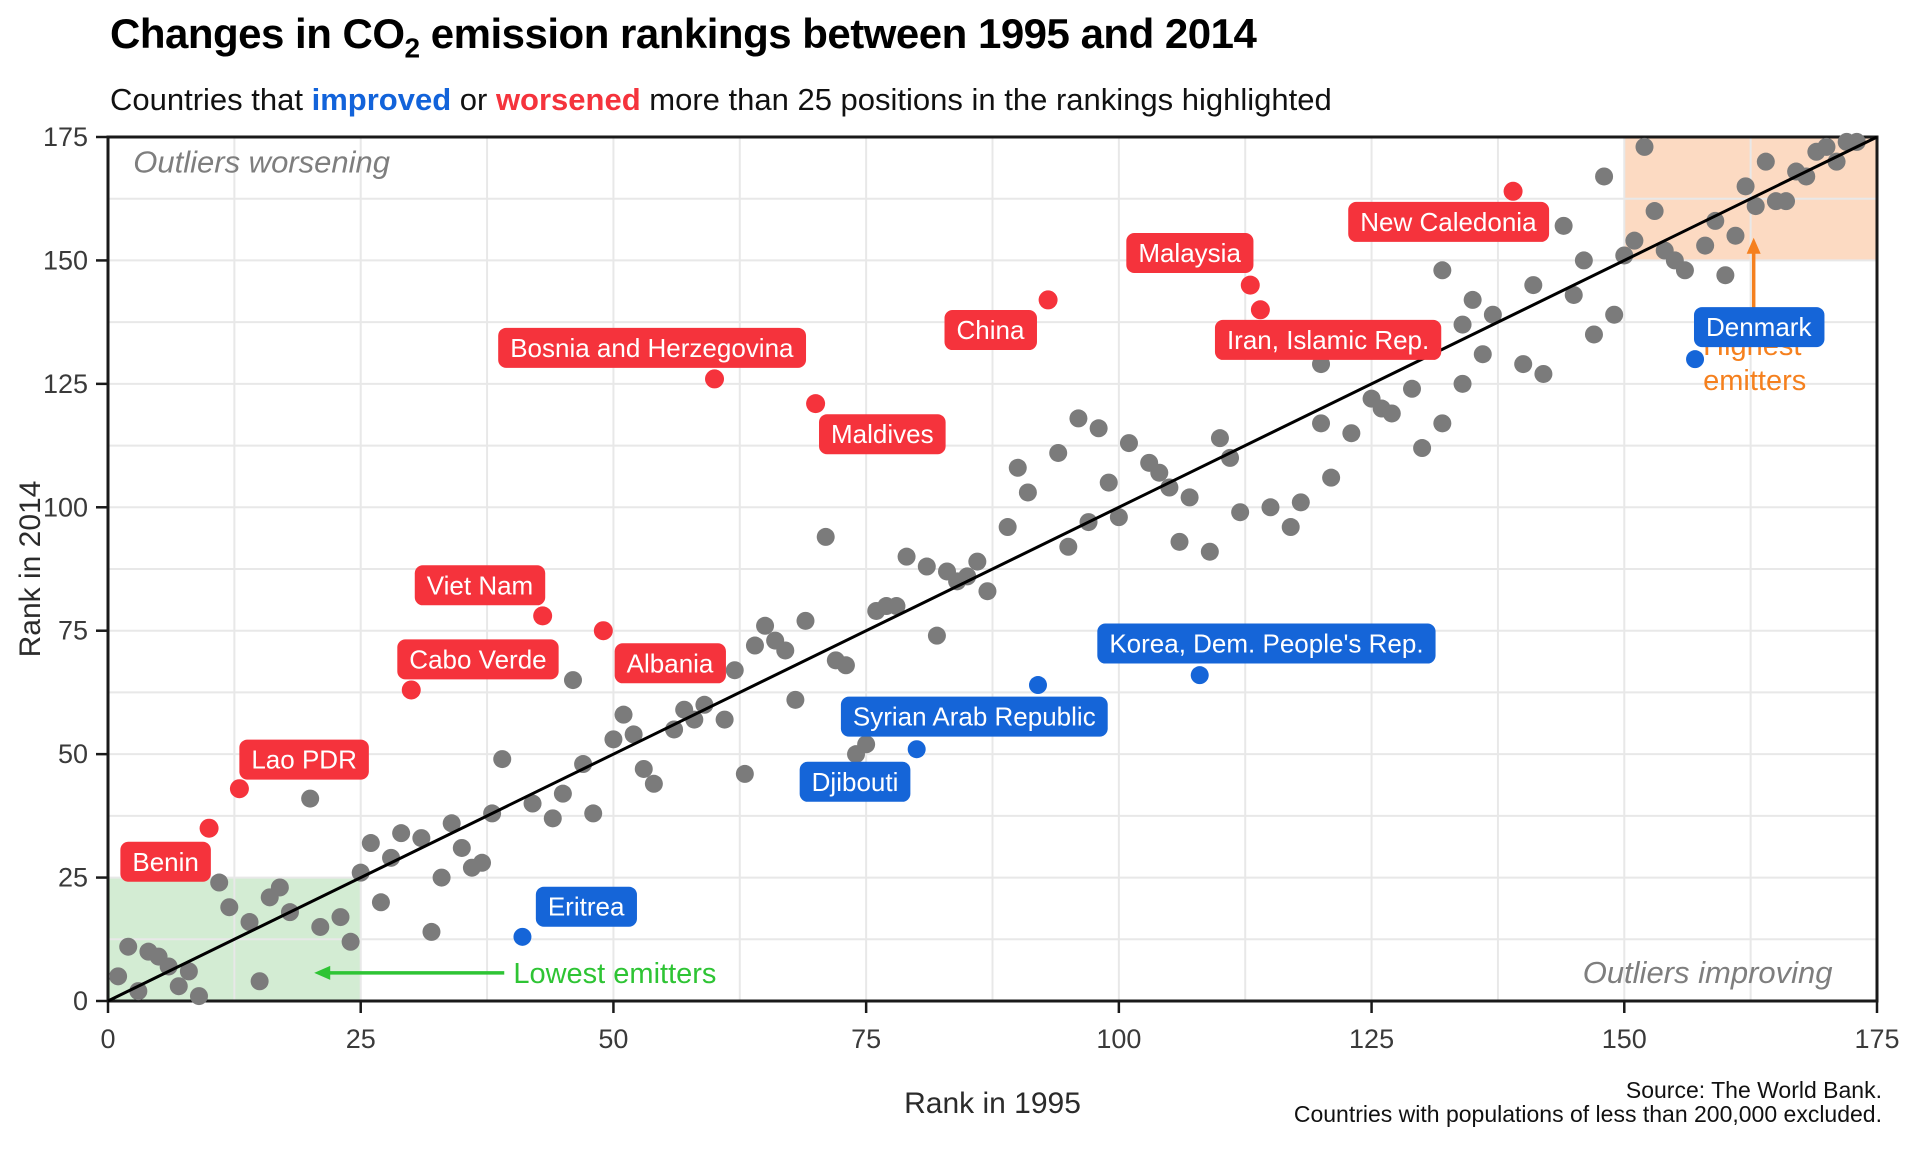 This screenshot has height=1152, width=1920. I want to click on worsened-label: Lao PDR, so click(304, 759).